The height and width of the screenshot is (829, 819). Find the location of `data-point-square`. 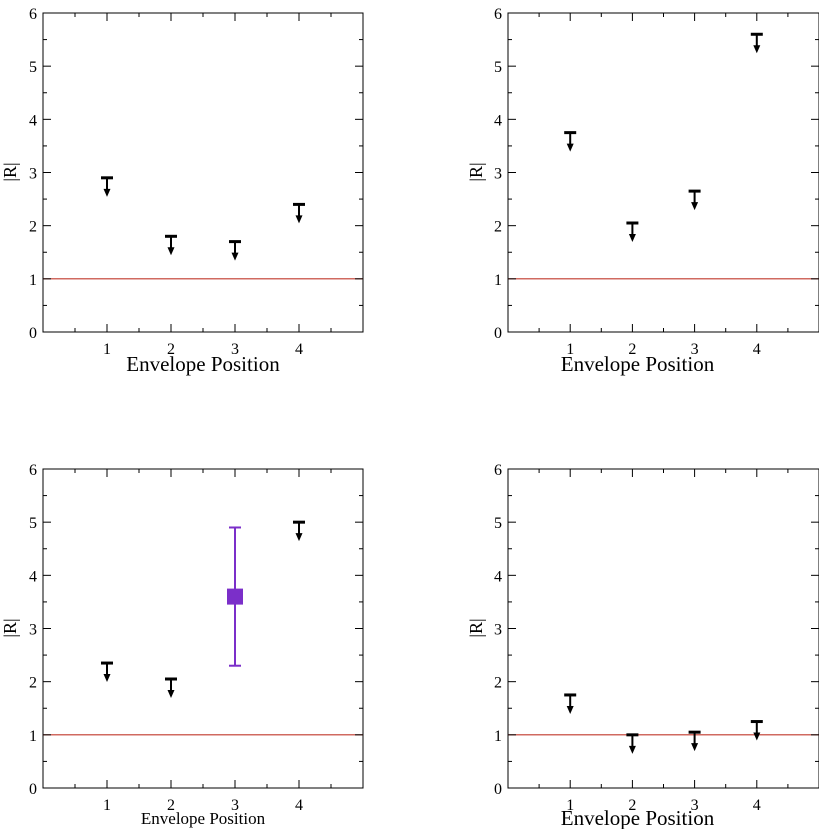

data-point-square is located at coordinates (235, 596).